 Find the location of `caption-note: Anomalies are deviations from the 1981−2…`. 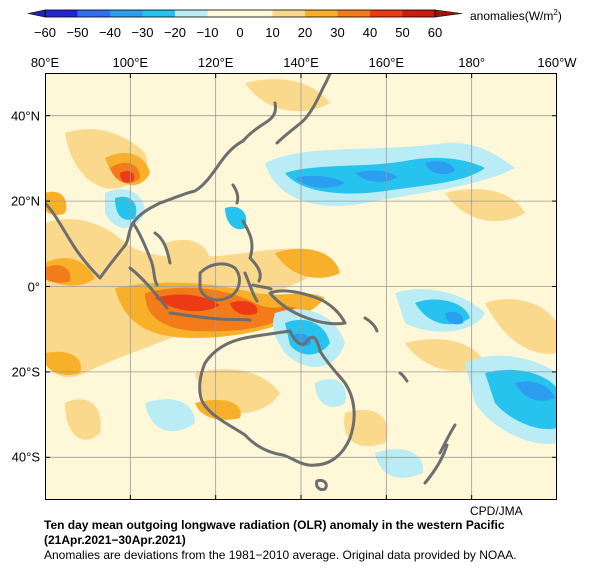

caption-note: Anomalies are deviations from the 1981−2… is located at coordinates (280, 555).